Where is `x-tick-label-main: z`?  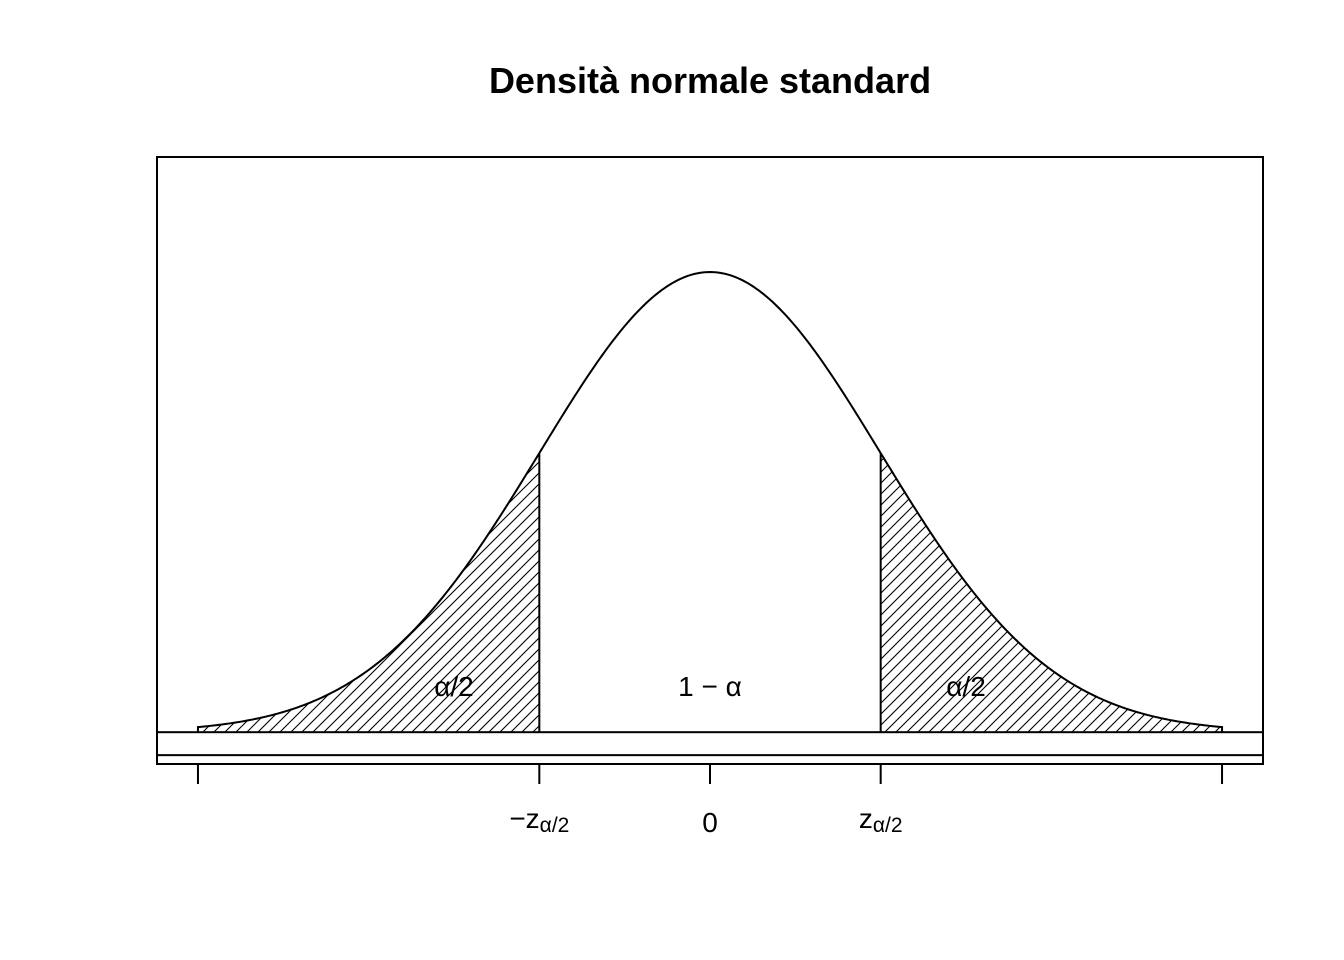
x-tick-label-main: z is located at coordinates (866, 818).